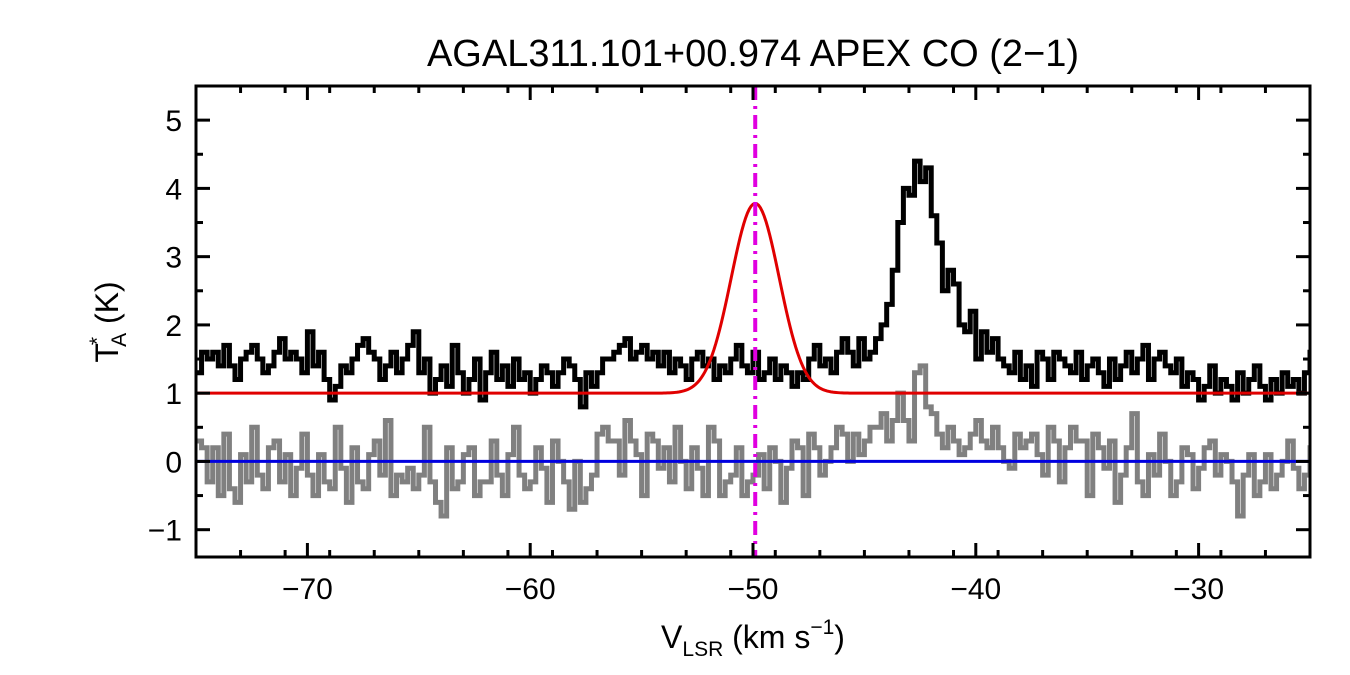 Image resolution: width=1350 pixels, height=675 pixels. Describe the element at coordinates (119, 340) in the screenshot. I see `y-axis-label-subscript: A` at that location.